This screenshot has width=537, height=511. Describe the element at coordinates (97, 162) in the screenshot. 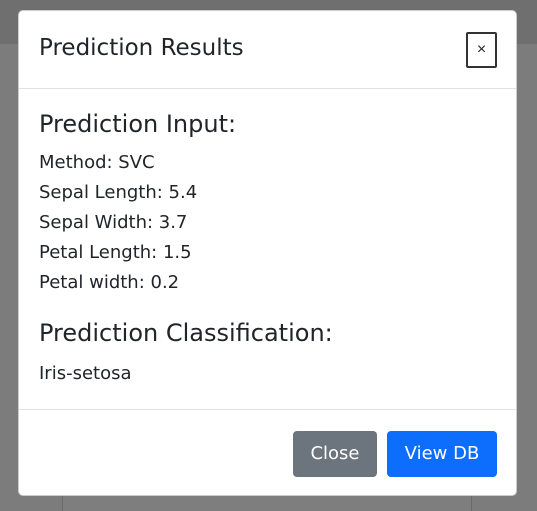

I see `input-method: Method: SVC` at that location.